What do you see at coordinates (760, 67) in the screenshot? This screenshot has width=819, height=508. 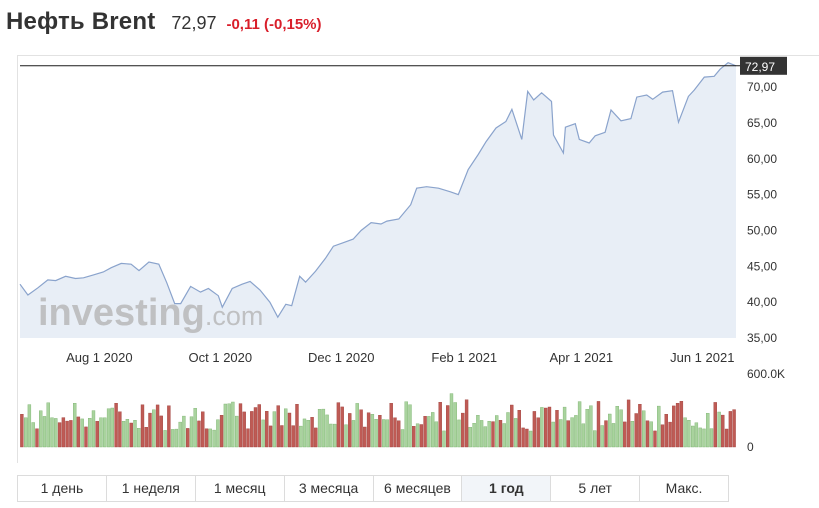 I see `last-price-label: 72,97` at bounding box center [760, 67].